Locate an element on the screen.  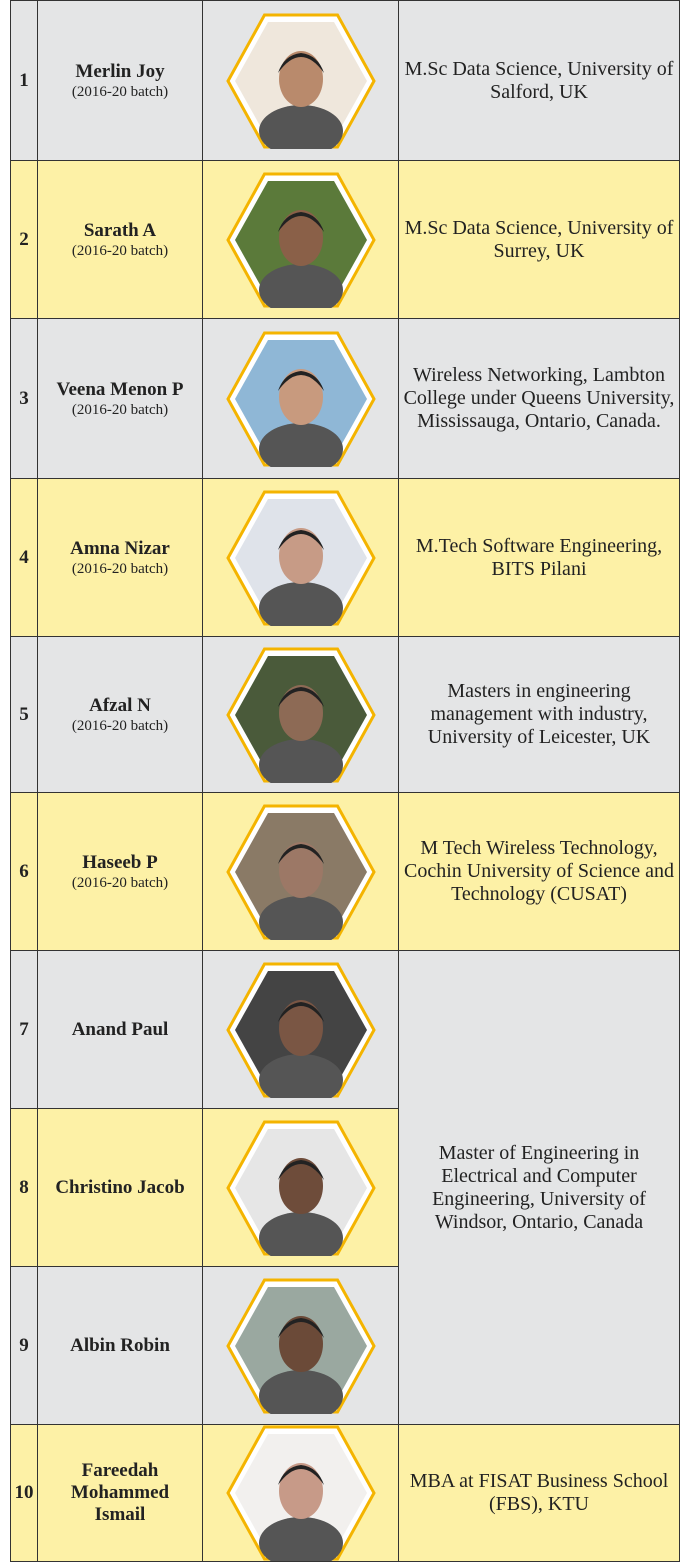
name-cell: Albin Robin is located at coordinates (120, 1345).